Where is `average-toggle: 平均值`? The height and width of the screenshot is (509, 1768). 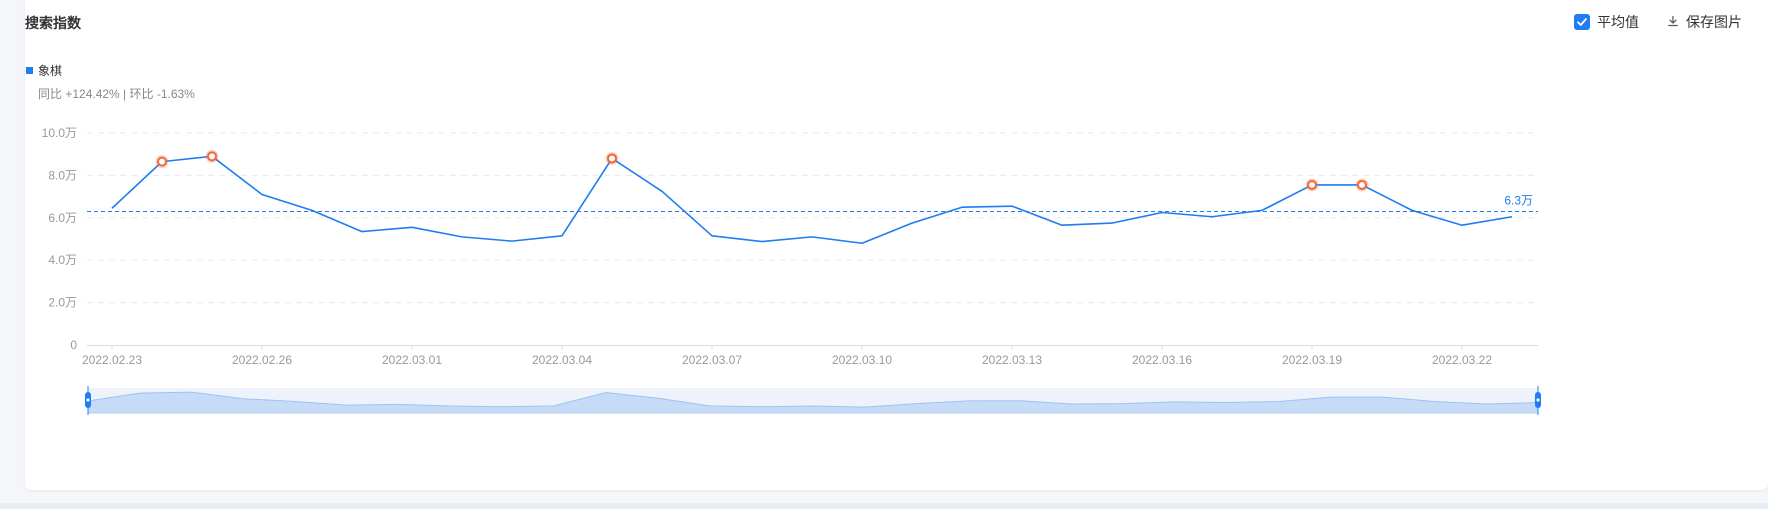
average-toggle: 平均值 is located at coordinates (1606, 22).